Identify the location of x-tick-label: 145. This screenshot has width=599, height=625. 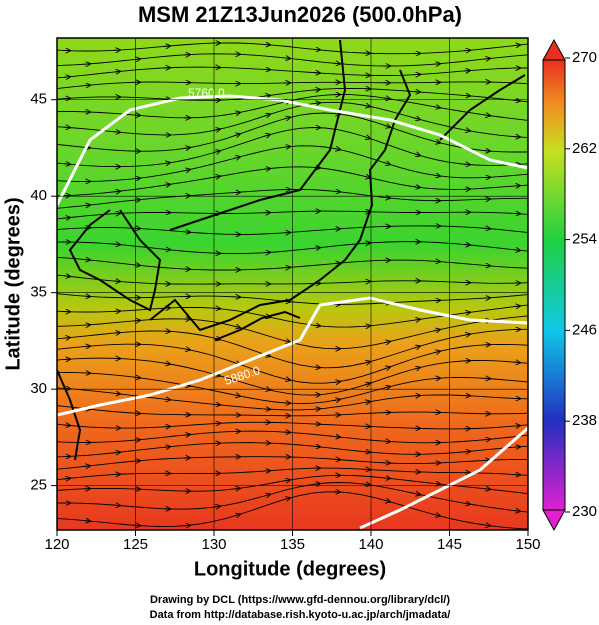
(449, 544).